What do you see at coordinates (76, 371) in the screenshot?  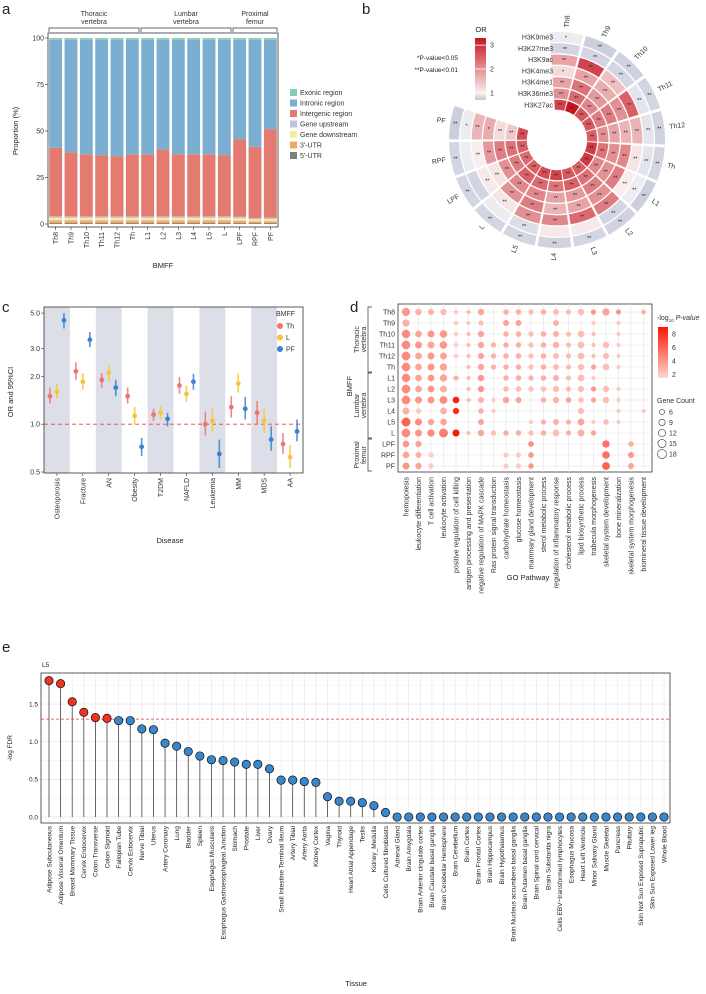 I see `or-point-th` at bounding box center [76, 371].